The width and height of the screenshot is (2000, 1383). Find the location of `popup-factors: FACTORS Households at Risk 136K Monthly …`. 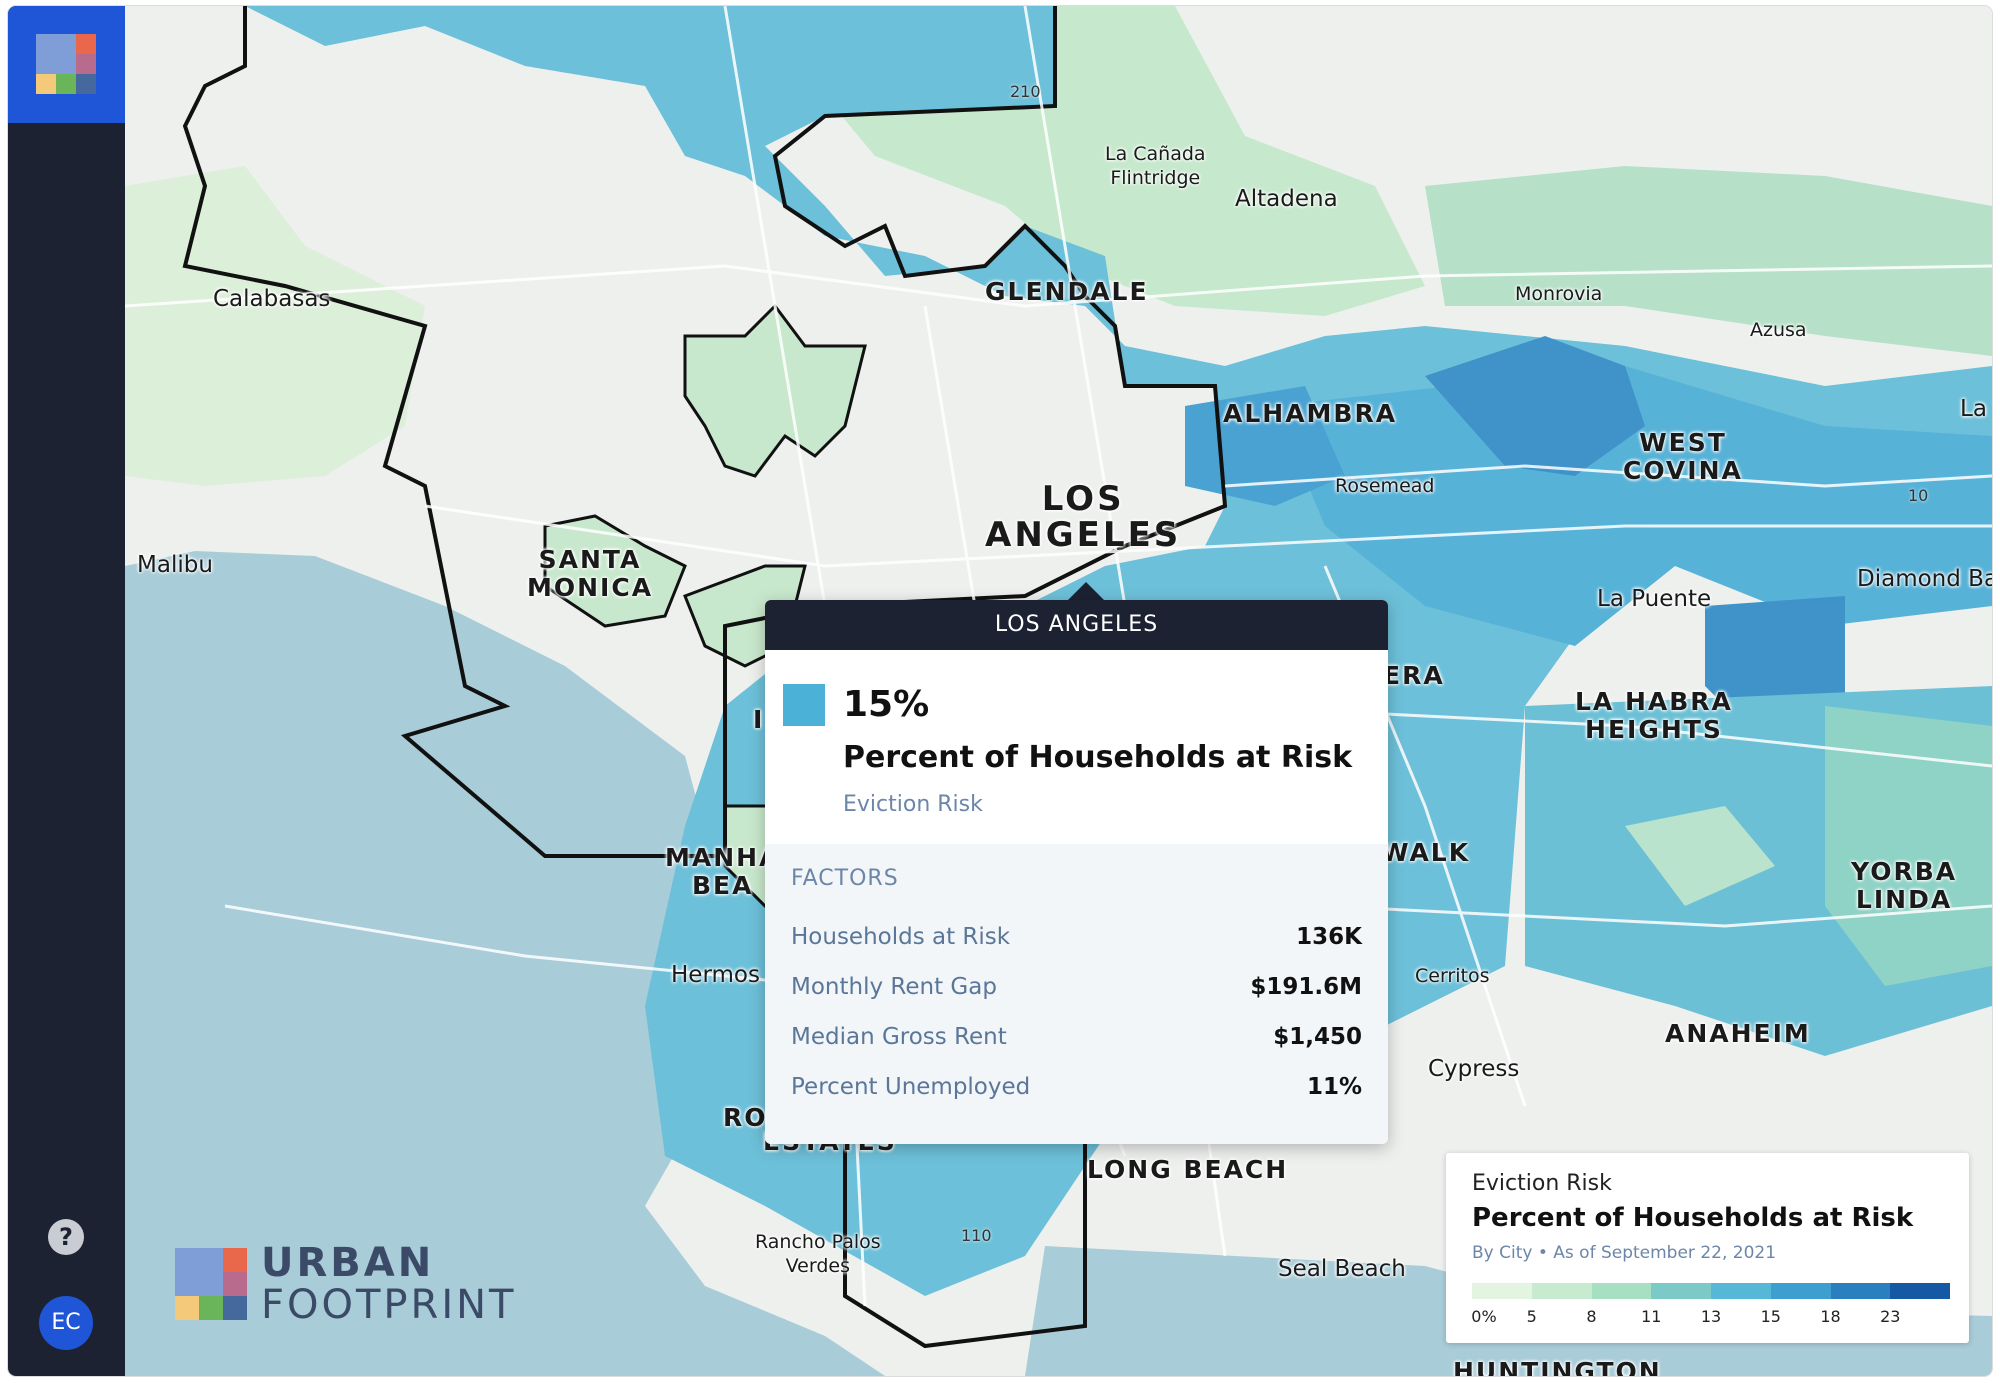

popup-factors: FACTORS Households at Risk 136K Monthly … is located at coordinates (1076, 994).